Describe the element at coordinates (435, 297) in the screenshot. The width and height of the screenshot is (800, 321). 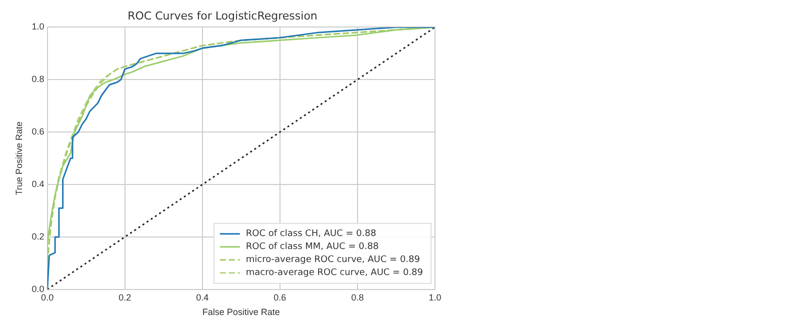
I see `x-tick-label: 1.0` at that location.